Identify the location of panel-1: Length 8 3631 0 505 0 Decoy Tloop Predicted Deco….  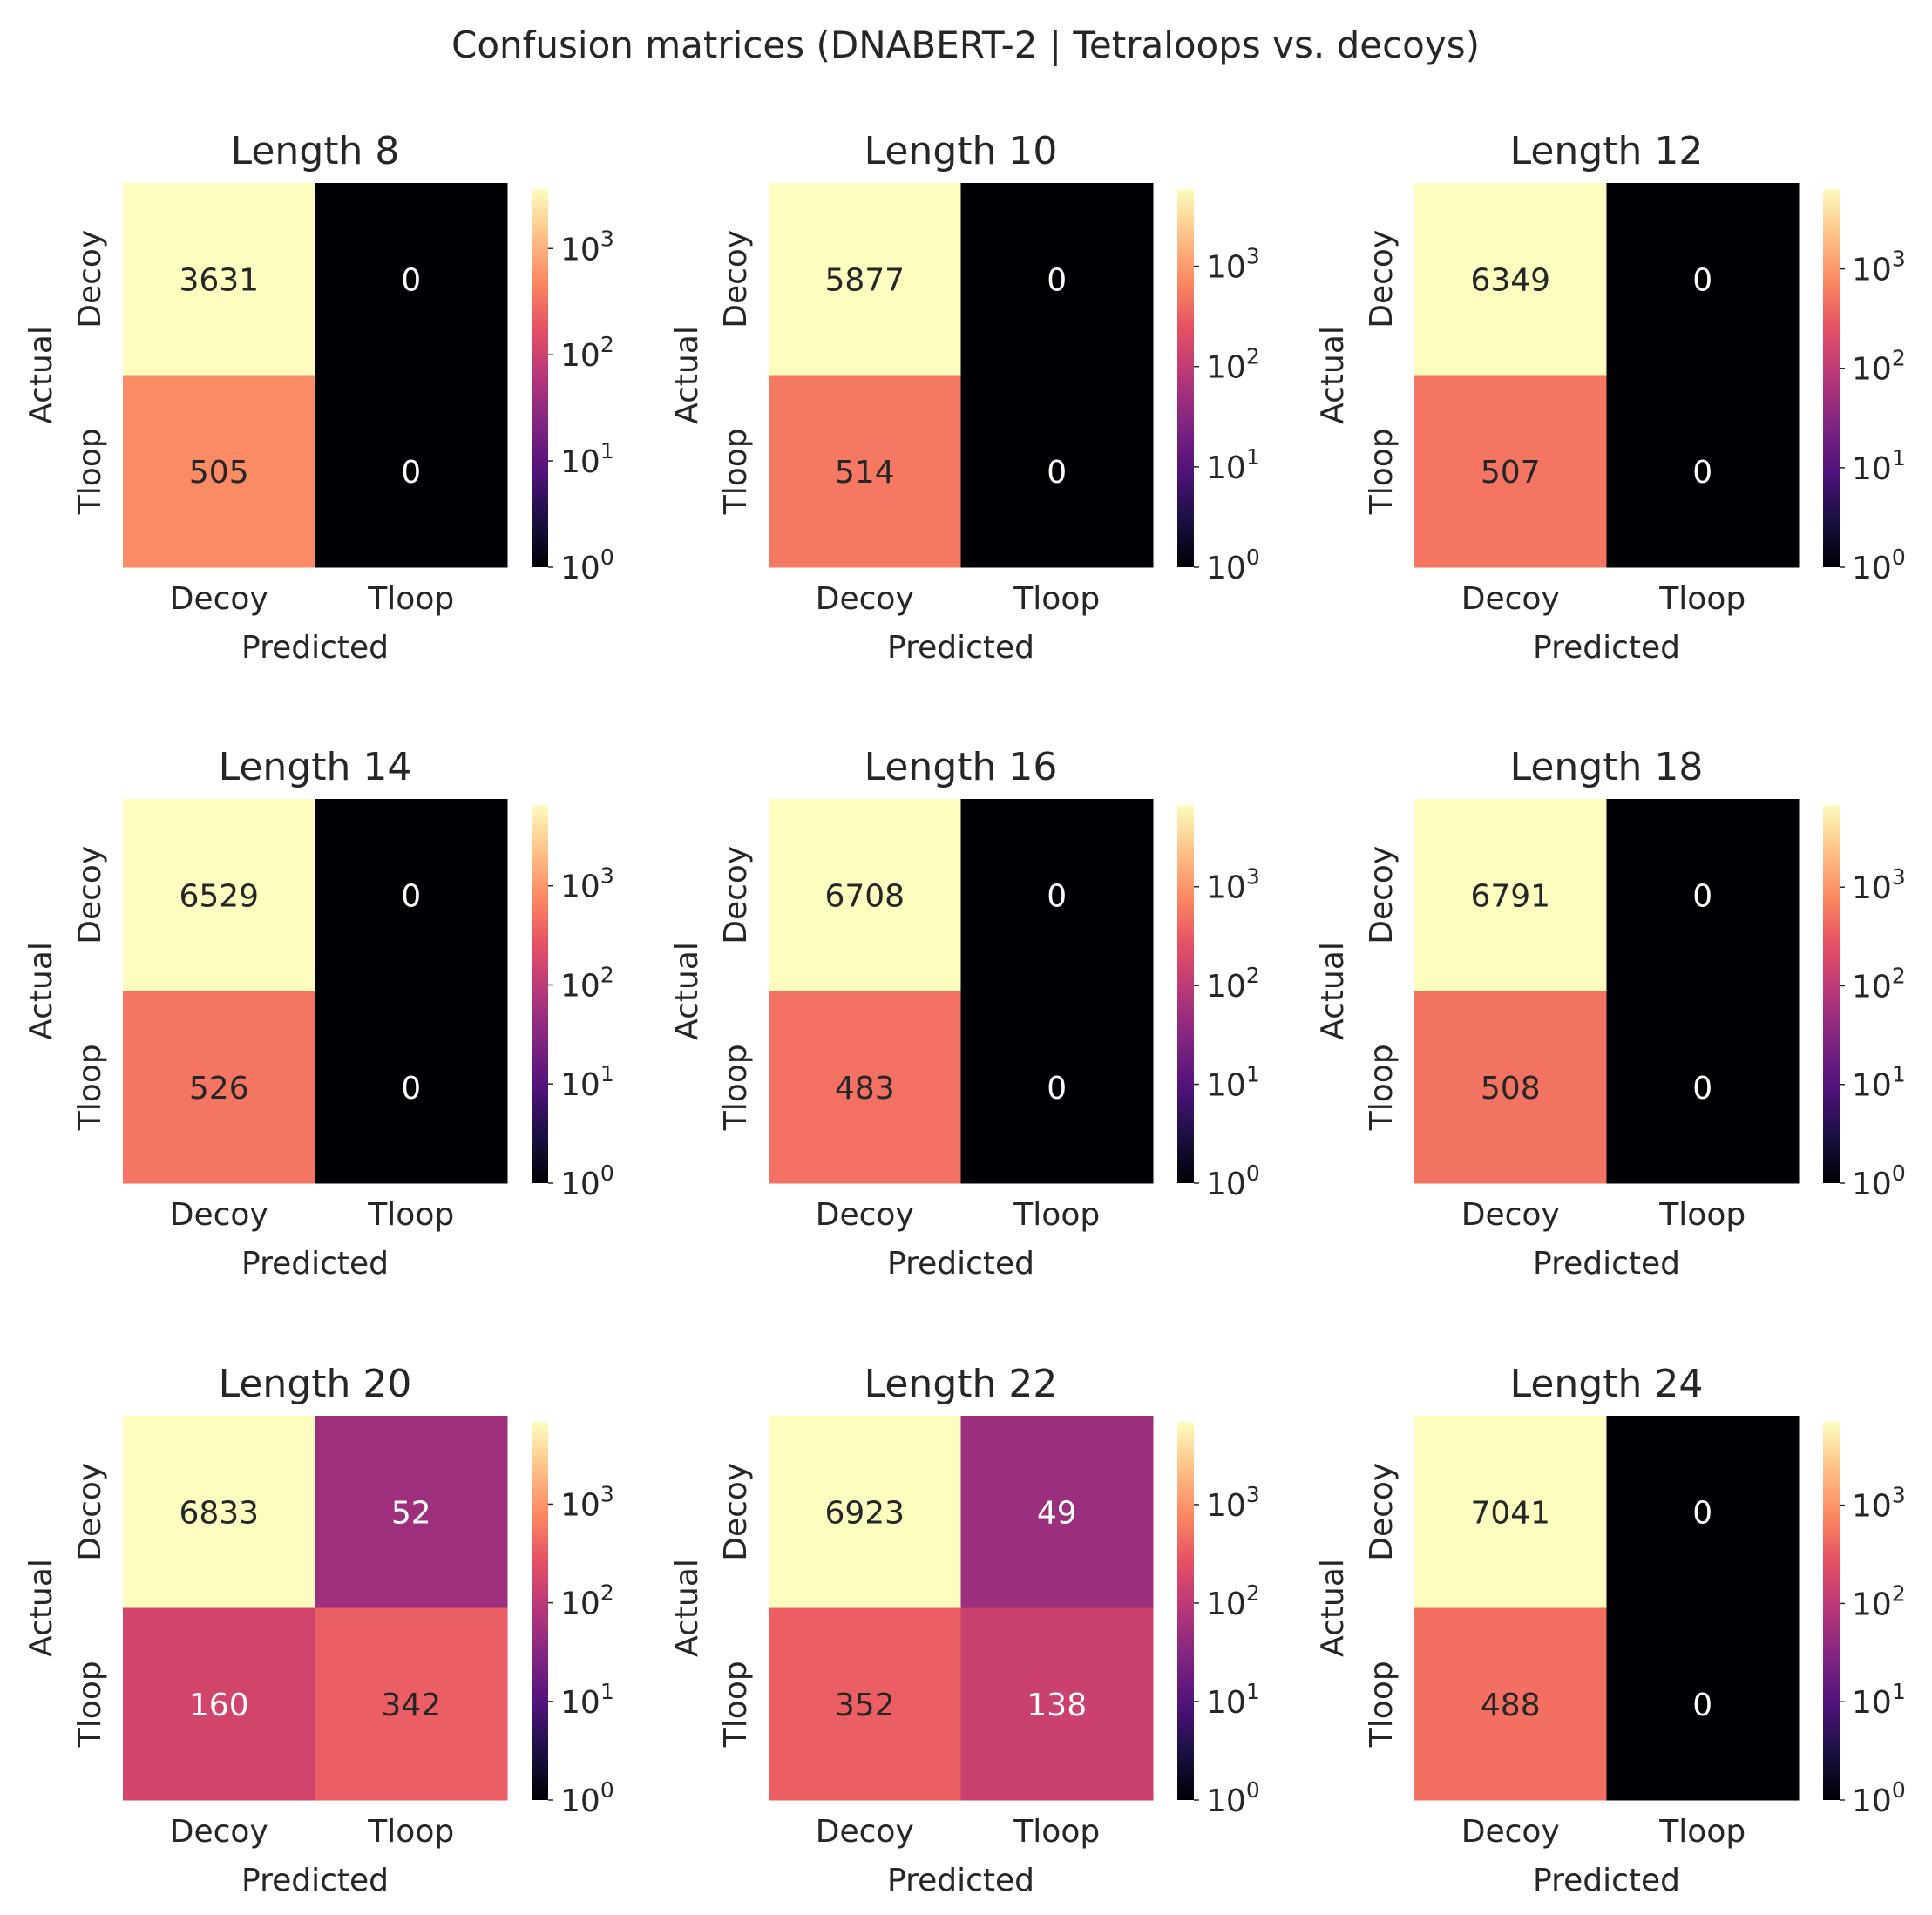
(319, 397).